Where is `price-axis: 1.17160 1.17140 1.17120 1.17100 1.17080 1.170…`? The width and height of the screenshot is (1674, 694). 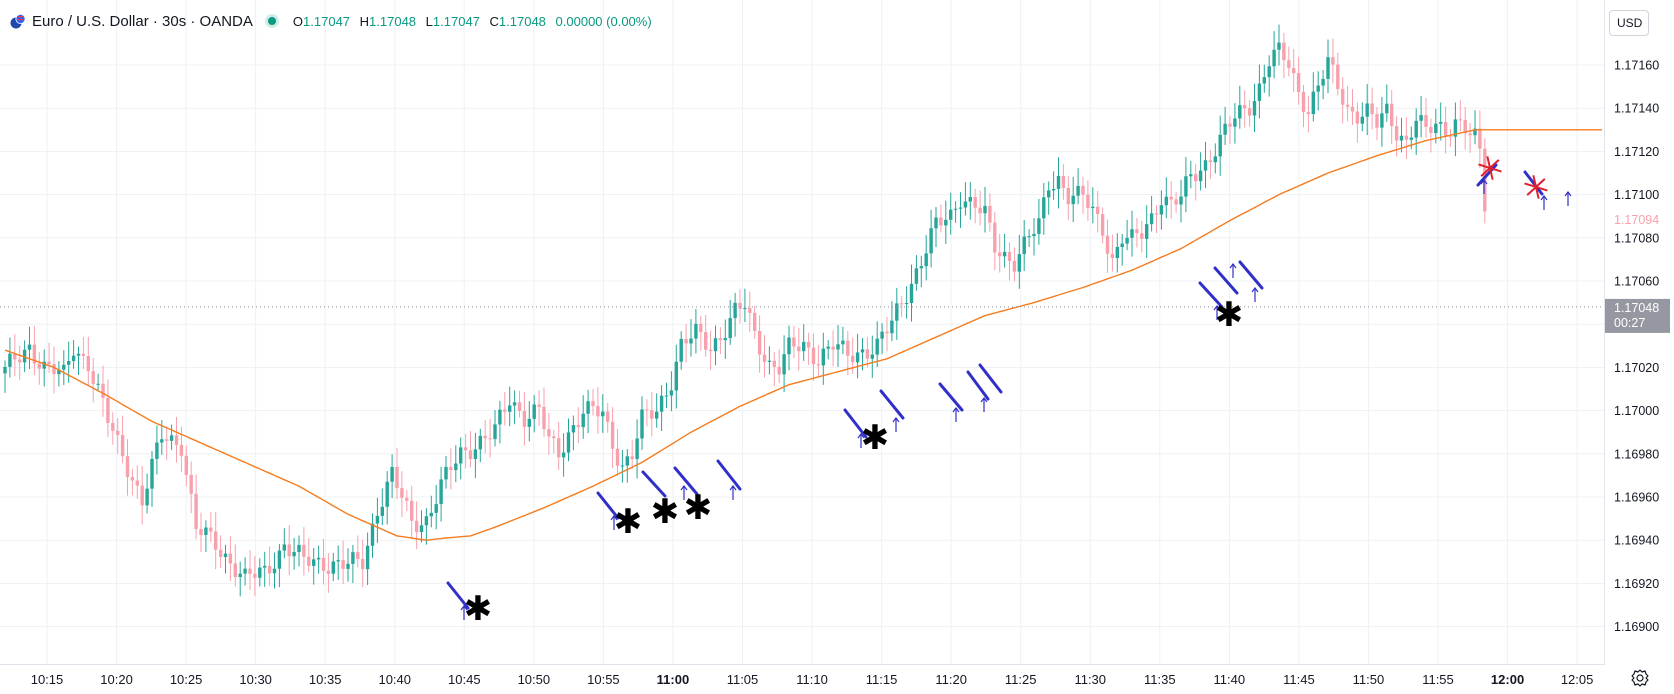 price-axis: 1.17160 1.17140 1.17120 1.17100 1.17080 1.170… is located at coordinates (1636, 347).